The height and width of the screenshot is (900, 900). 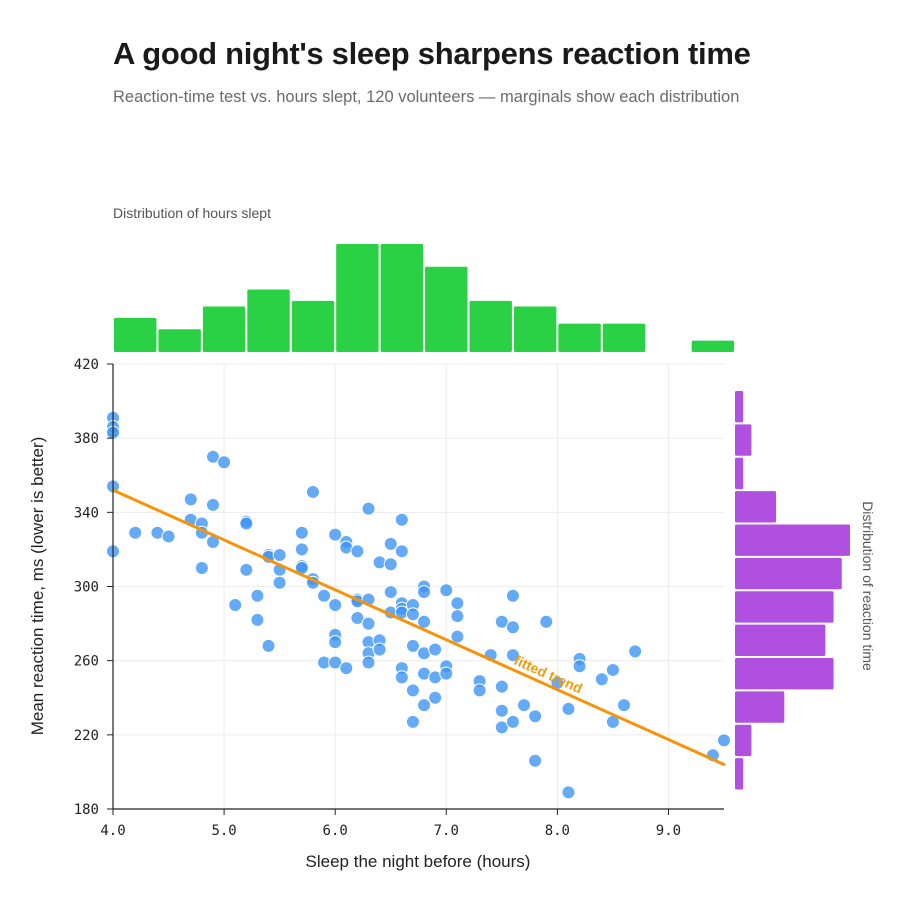 What do you see at coordinates (86, 736) in the screenshot?
I see `y-tick-label: 220` at bounding box center [86, 736].